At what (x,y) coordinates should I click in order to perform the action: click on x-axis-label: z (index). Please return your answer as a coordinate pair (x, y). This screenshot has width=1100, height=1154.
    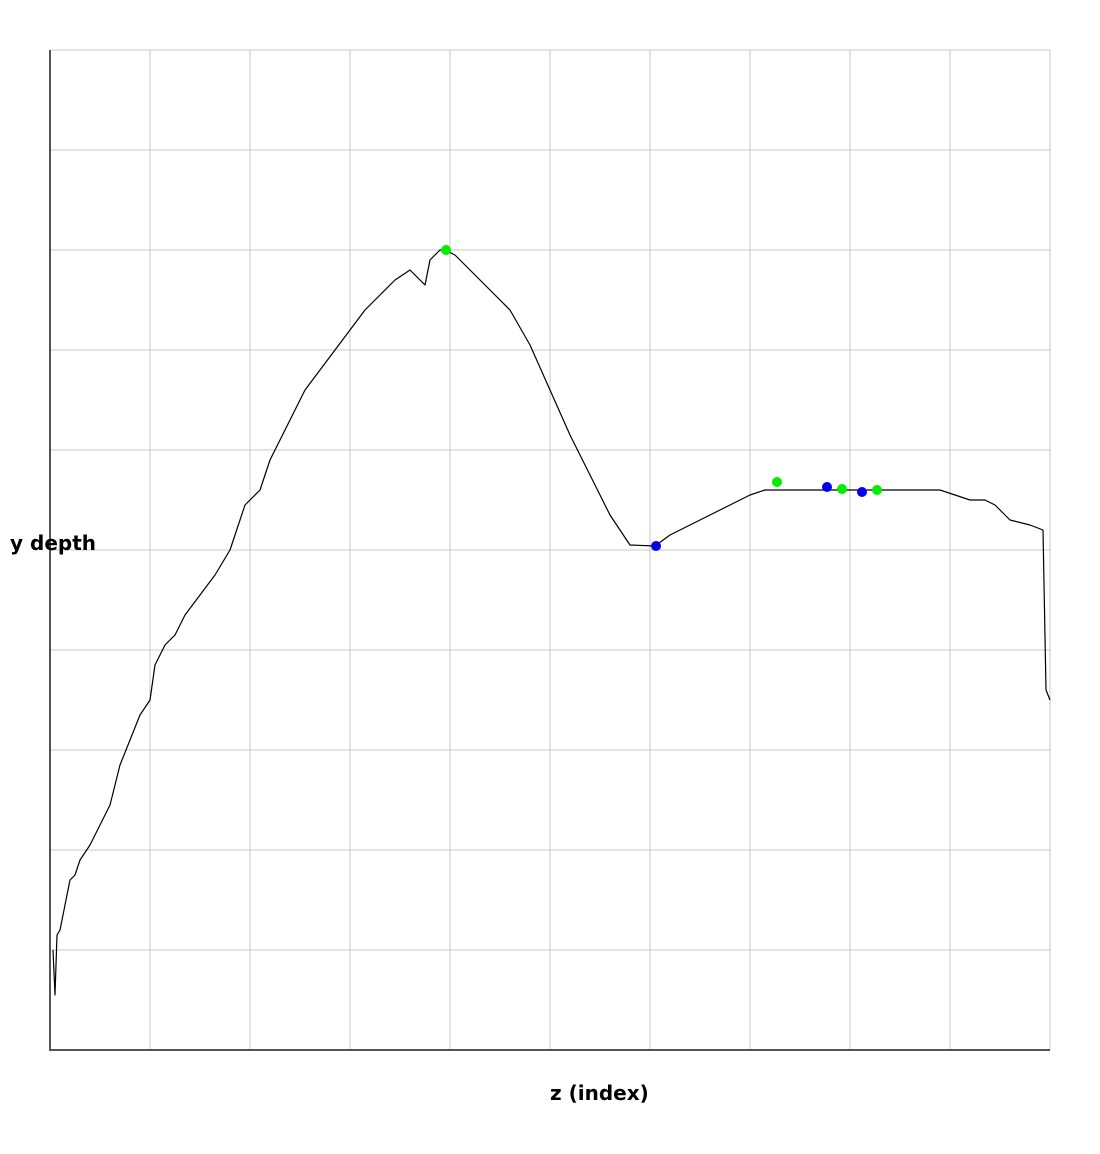
    Looking at the image, I should click on (599, 1093).